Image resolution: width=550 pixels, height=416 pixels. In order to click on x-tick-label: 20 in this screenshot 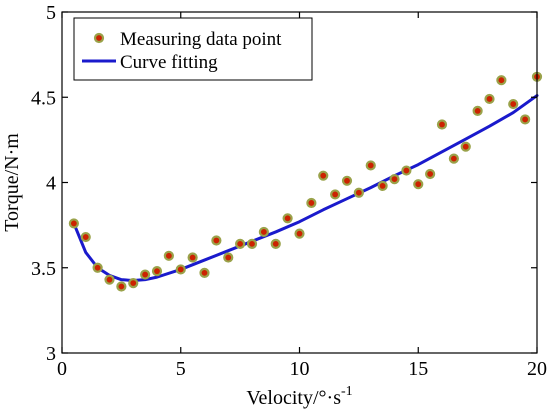, I will do `click(537, 369)`.